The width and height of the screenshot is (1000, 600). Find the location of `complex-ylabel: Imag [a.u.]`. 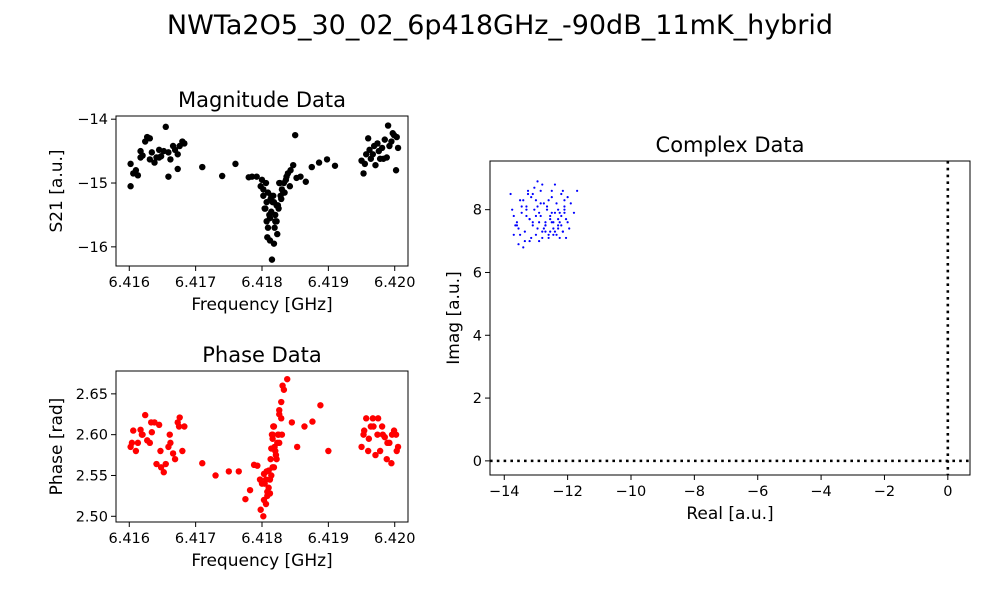

complex-ylabel: Imag [a.u.] is located at coordinates (454, 317).